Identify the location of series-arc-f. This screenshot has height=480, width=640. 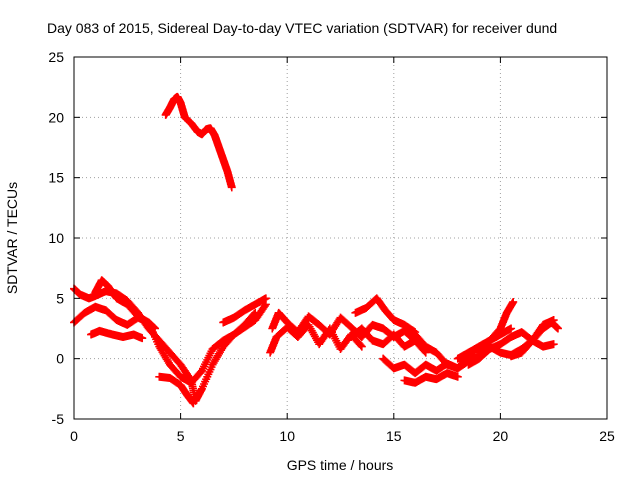
(244, 310).